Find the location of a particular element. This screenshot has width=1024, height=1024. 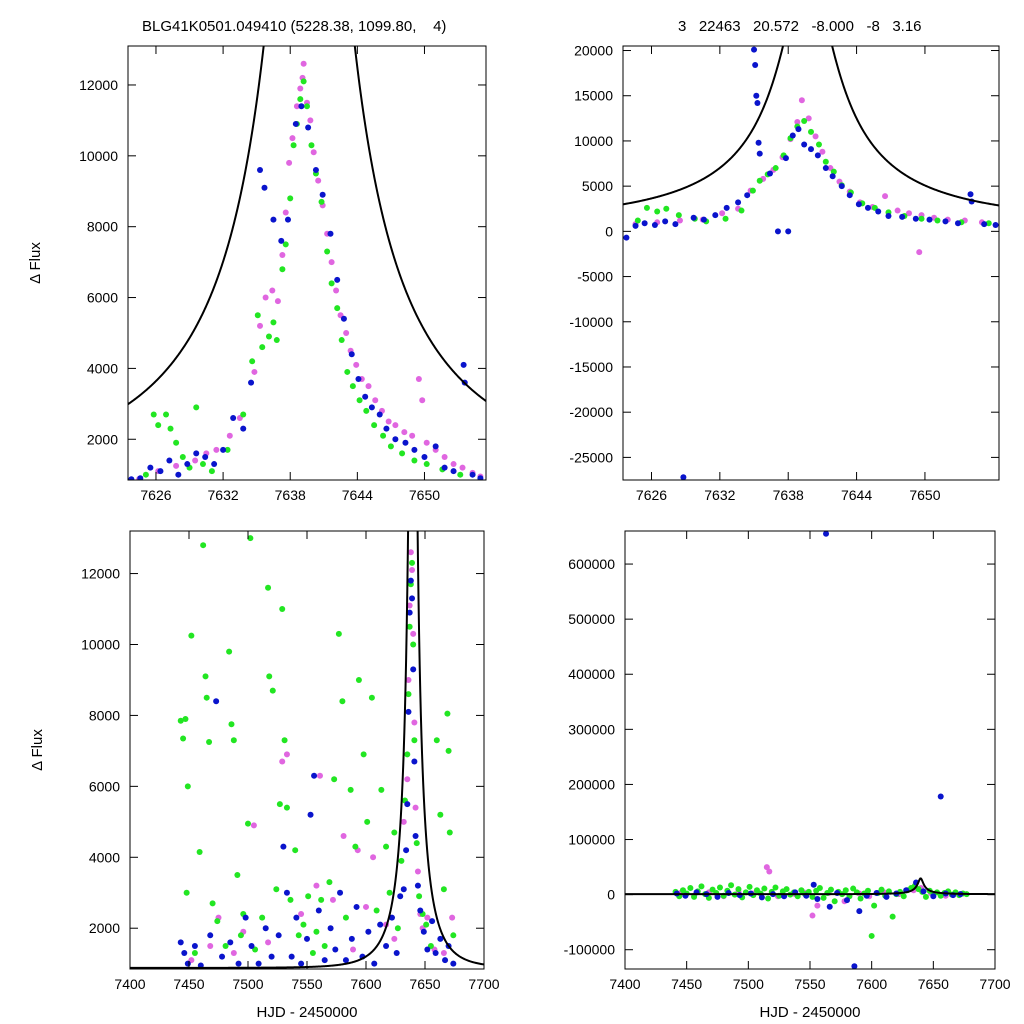

model-curve-top-left is located at coordinates (307, 226).